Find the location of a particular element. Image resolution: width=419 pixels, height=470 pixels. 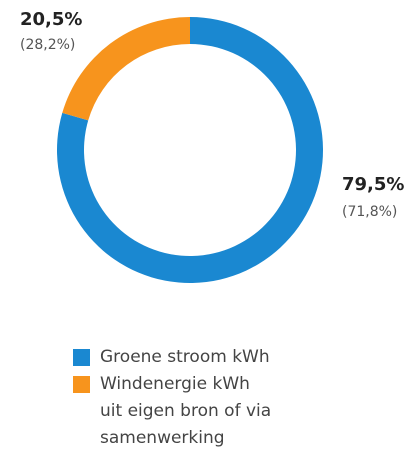

legend-label: Groene stroom kWh is located at coordinates (185, 357).